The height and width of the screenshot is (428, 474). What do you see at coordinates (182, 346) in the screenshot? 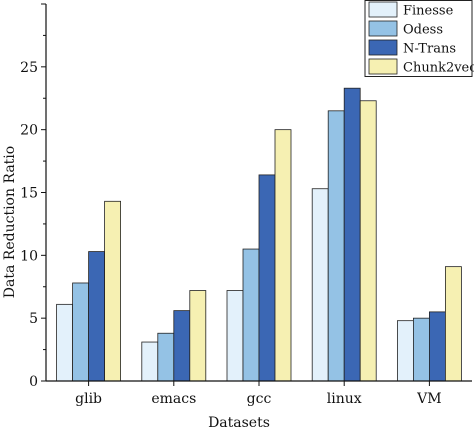
I see `bar-n-trans-emacs` at bounding box center [182, 346].